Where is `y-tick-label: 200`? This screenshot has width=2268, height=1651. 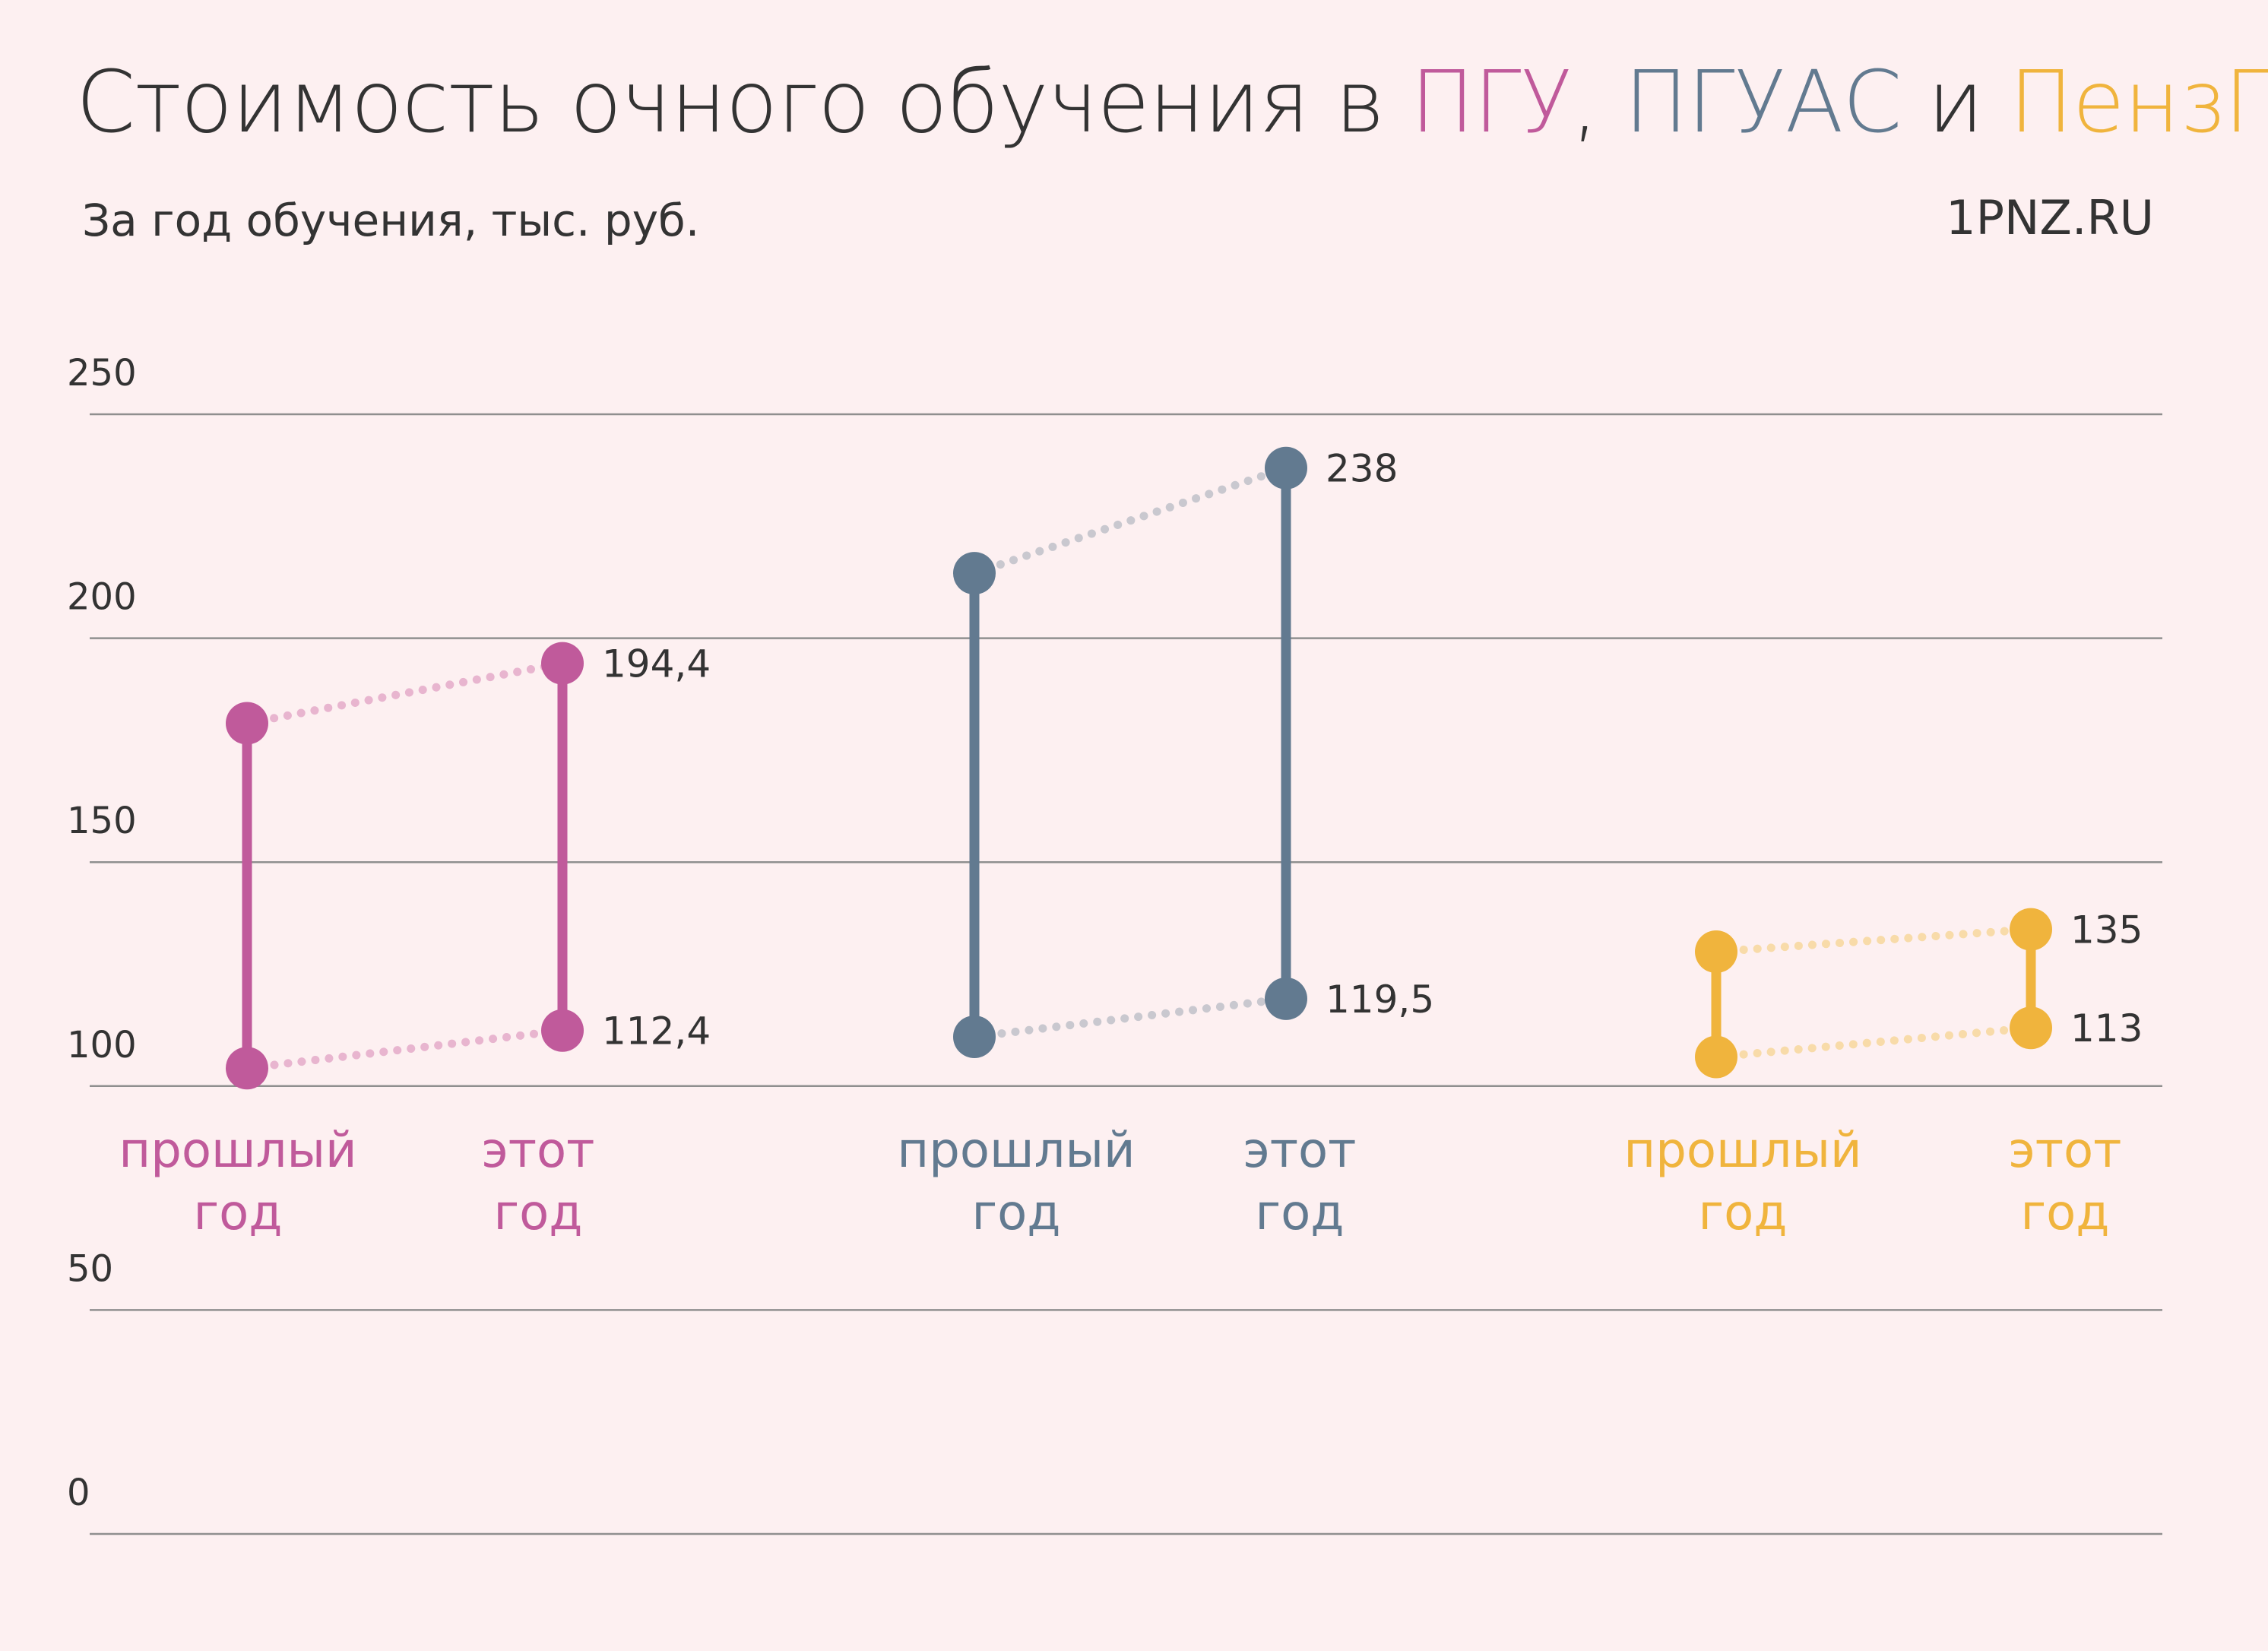
y-tick-label: 200 is located at coordinates (102, 597).